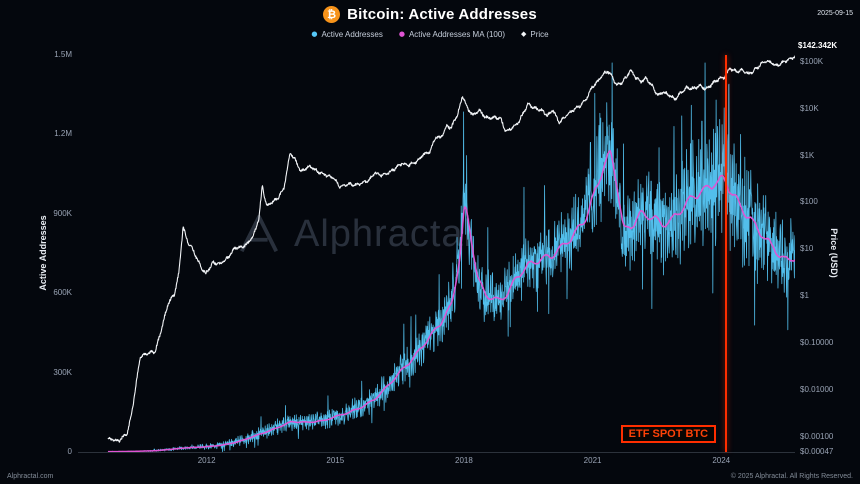  Describe the element at coordinates (524, 34) in the screenshot. I see `price-marker-icon: ◆` at that location.